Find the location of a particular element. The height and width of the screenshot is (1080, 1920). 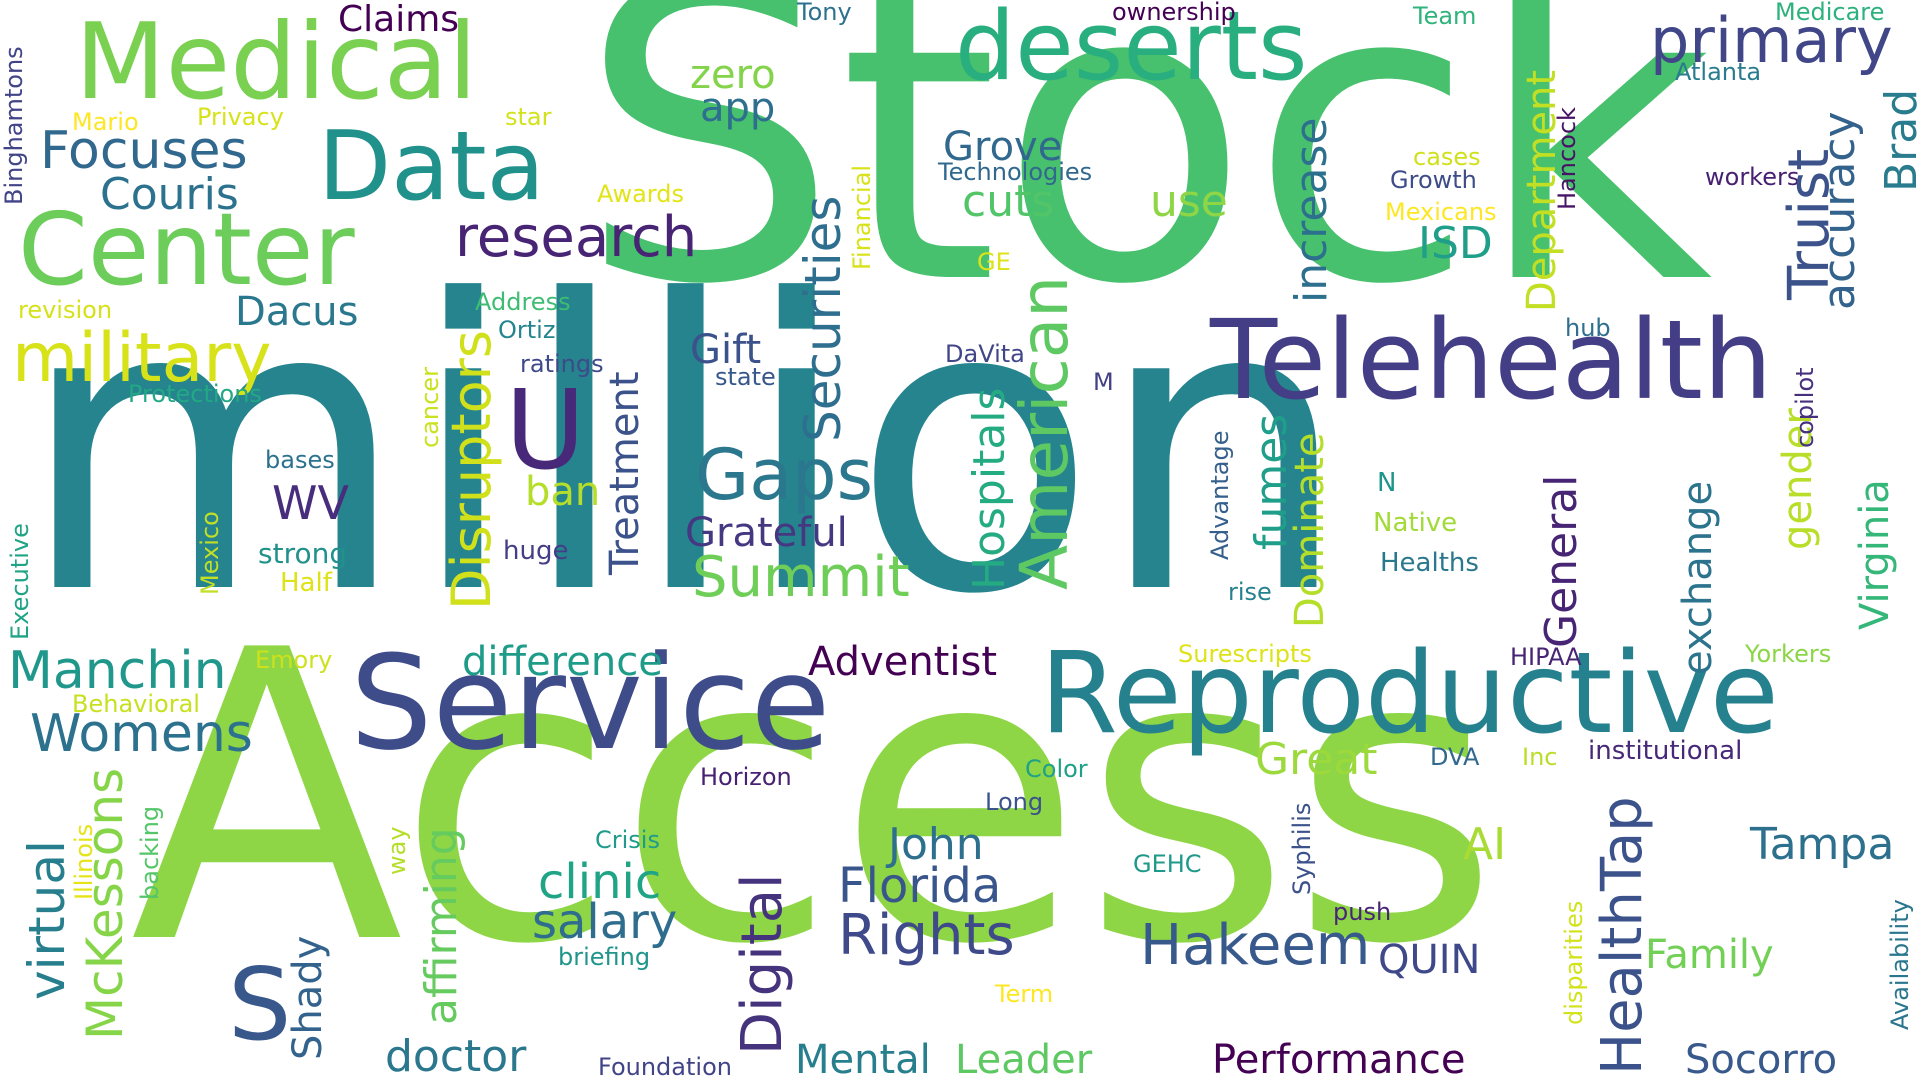

word-half: Half is located at coordinates (306, 583).